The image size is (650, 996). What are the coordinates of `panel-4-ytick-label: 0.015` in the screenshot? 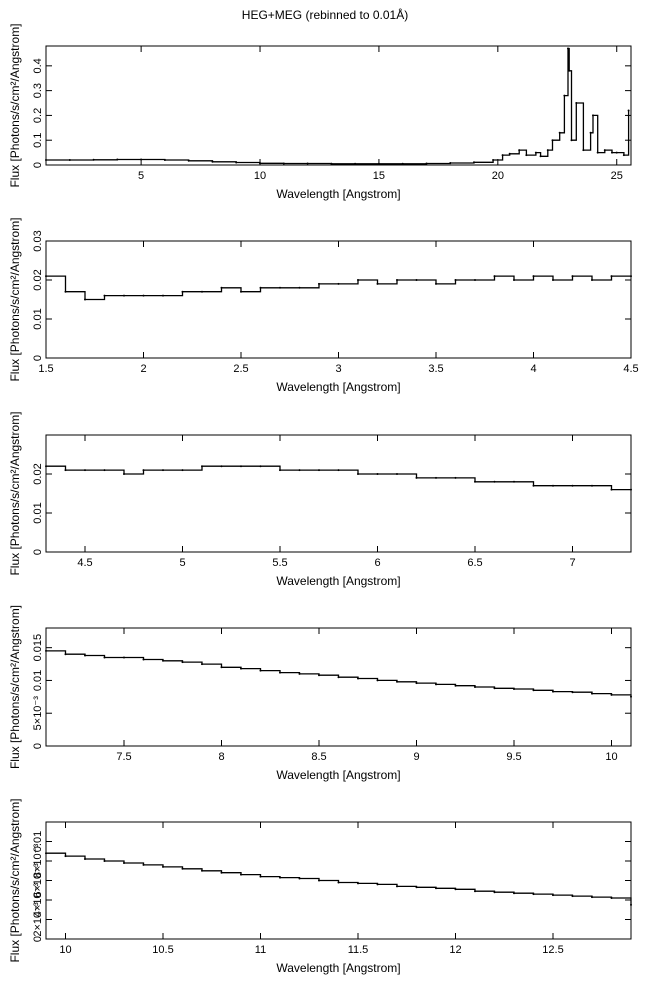 It's located at (38, 648).